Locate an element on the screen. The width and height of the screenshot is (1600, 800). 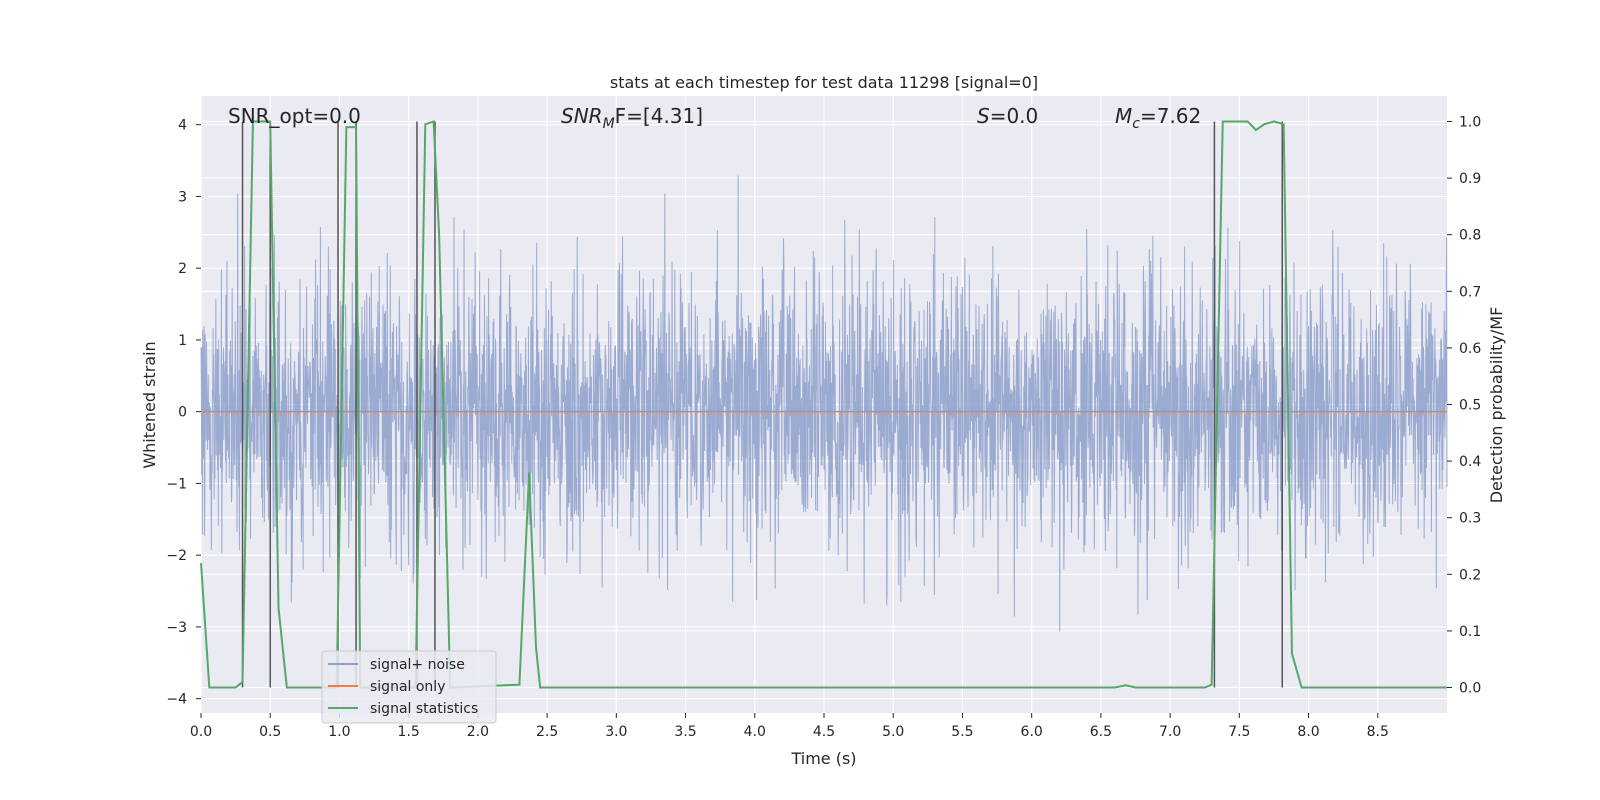
y2-tick-label: 0.9 is located at coordinates (1470, 179).